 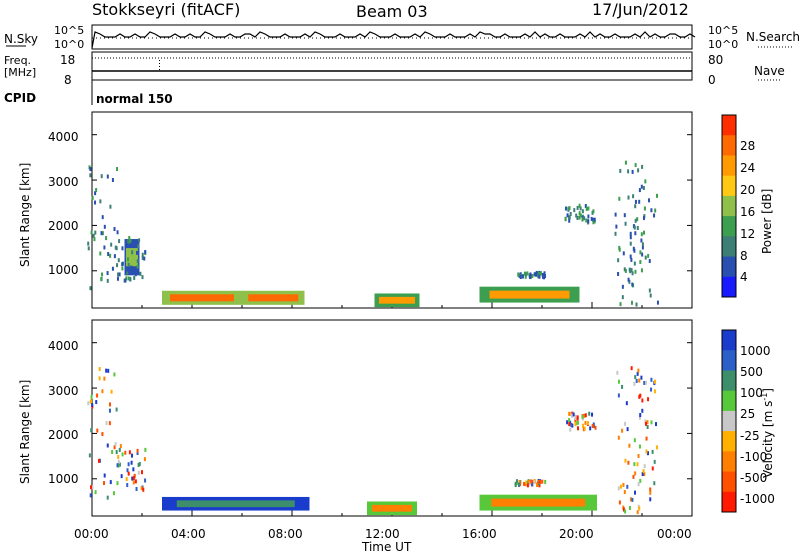 I want to click on vel-cb-tick-500: 500, so click(x=751, y=372).